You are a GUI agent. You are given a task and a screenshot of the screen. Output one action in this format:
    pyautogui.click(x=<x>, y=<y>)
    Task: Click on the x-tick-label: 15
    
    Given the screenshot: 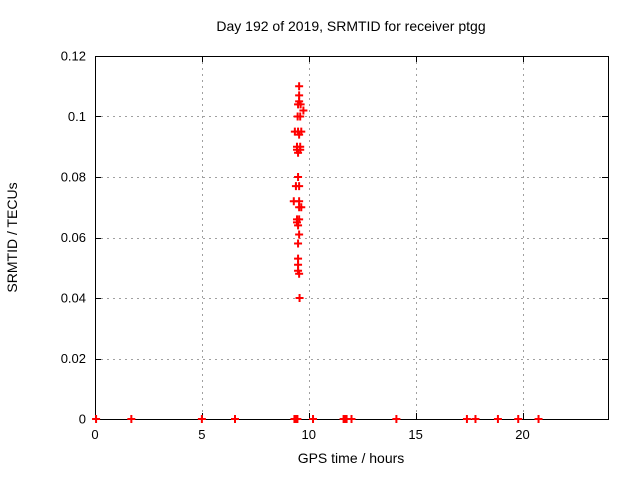 What is the action you would take?
    pyautogui.click(x=415, y=434)
    